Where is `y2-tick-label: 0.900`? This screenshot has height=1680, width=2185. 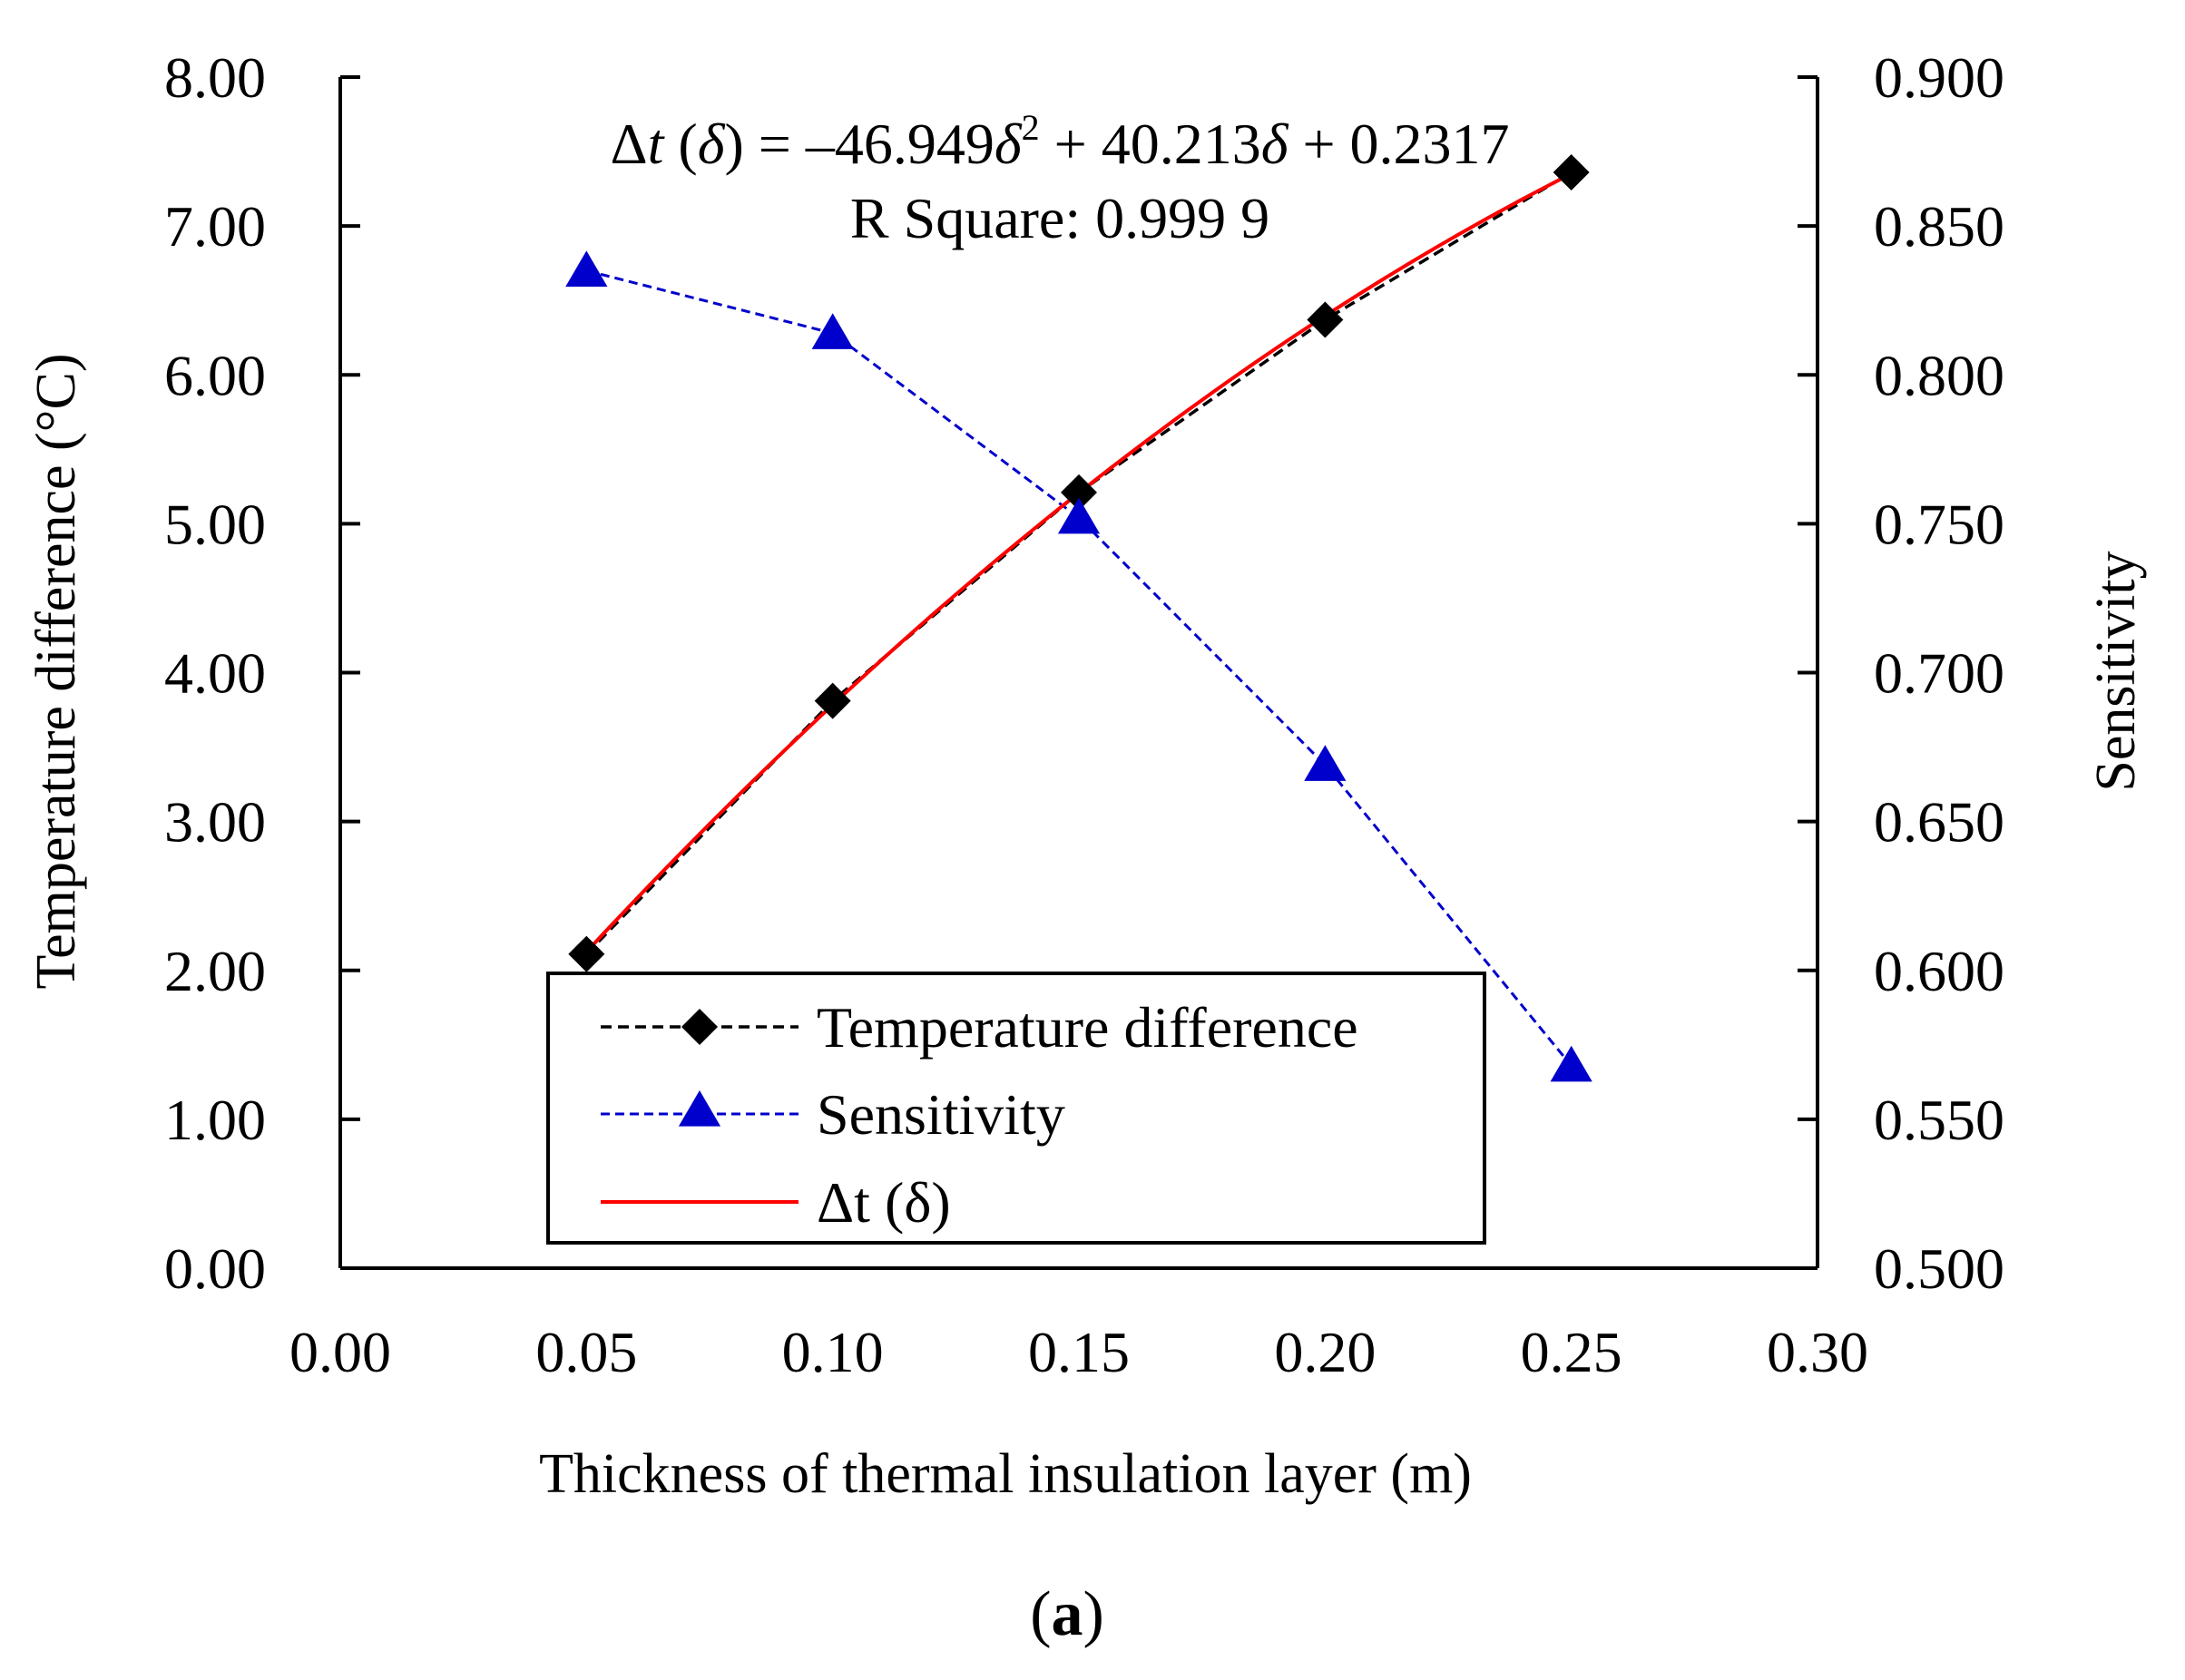 y2-tick-label: 0.900 is located at coordinates (1939, 77).